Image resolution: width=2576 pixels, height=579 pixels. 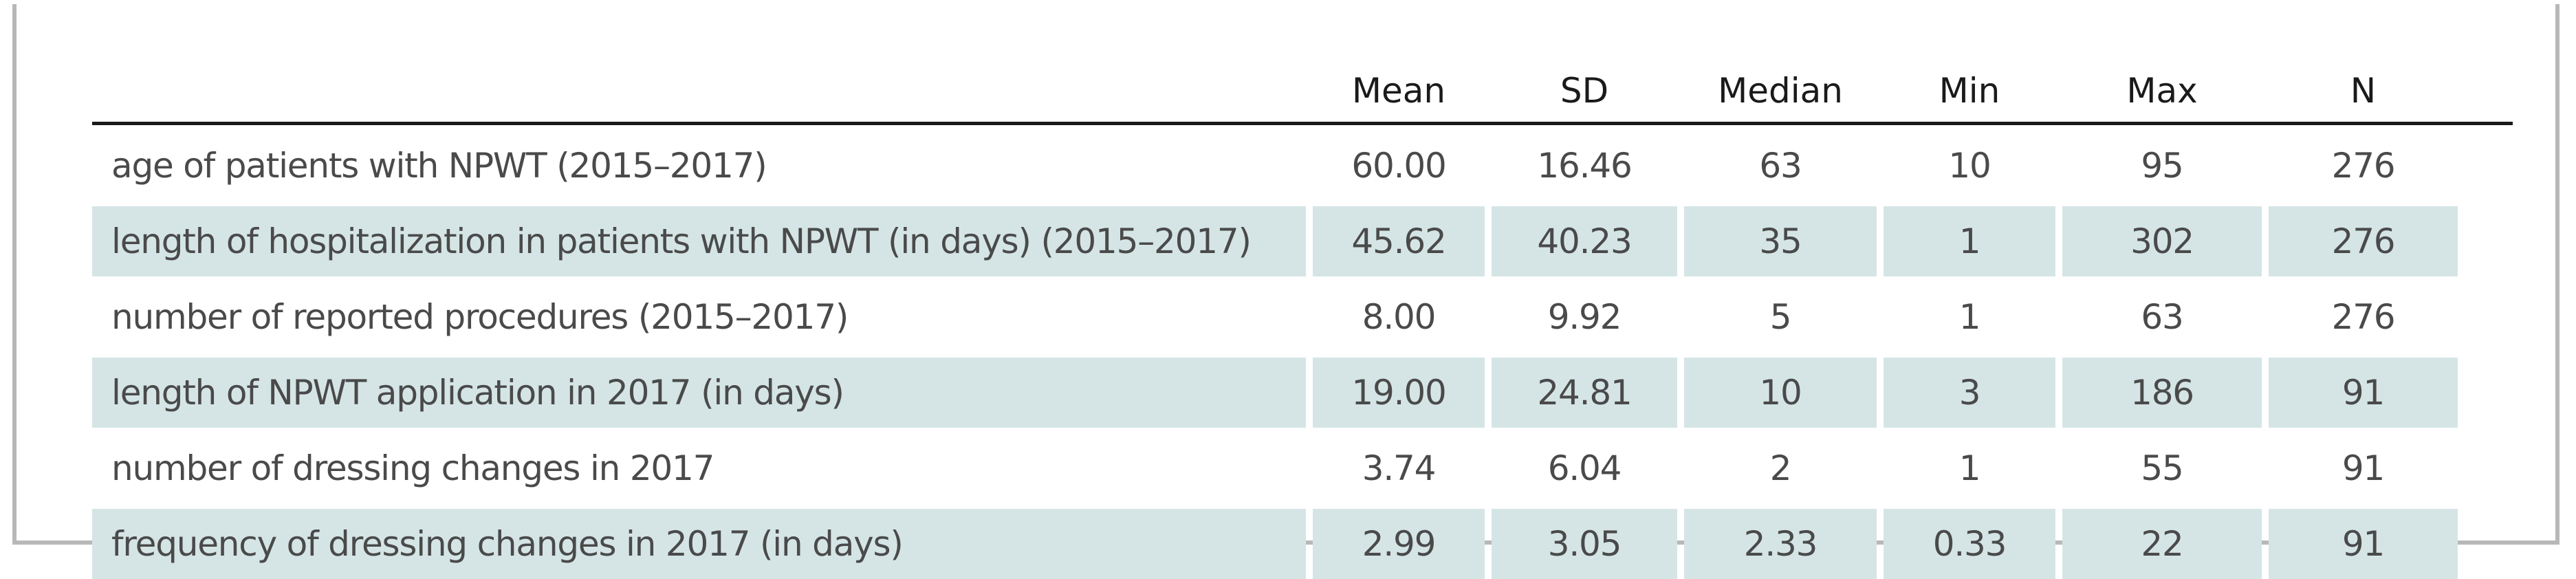 What do you see at coordinates (2162, 544) in the screenshot?
I see `cell-max: 22` at bounding box center [2162, 544].